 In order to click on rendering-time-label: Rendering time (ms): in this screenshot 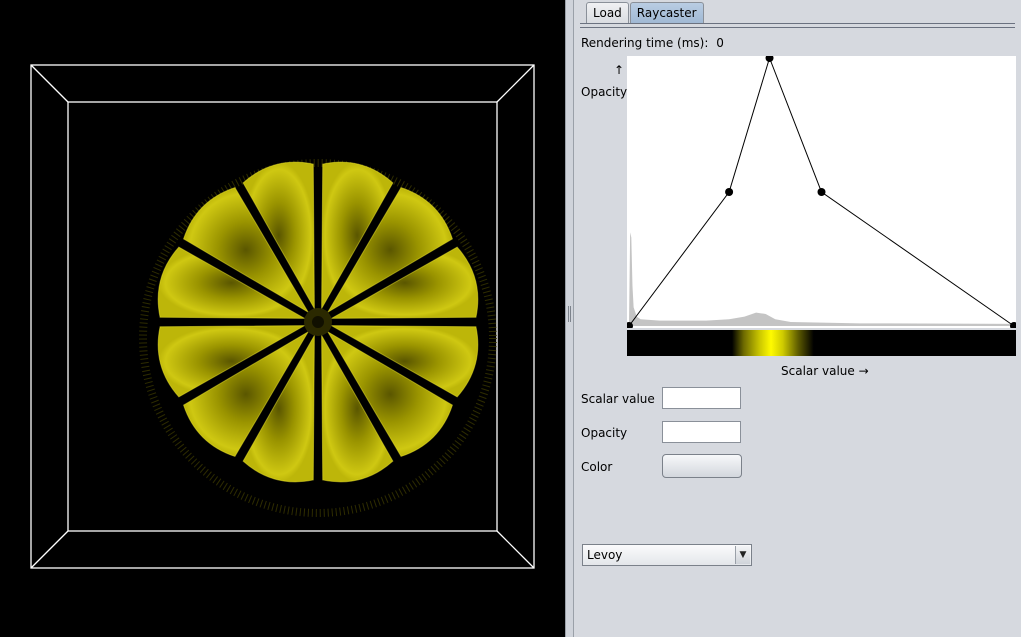, I will do `click(645, 43)`.